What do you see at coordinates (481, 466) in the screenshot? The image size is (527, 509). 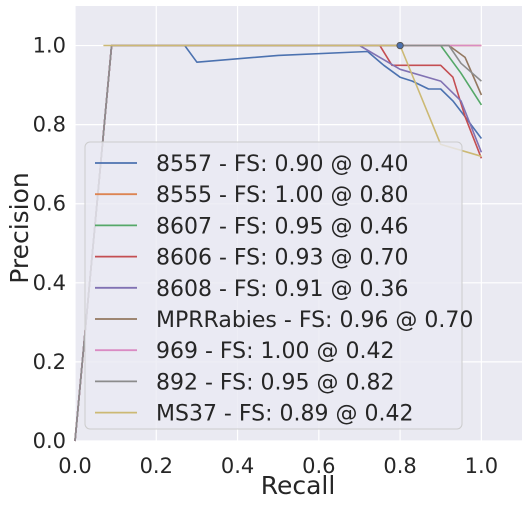 I see `x-tick-label: 1.0` at bounding box center [481, 466].